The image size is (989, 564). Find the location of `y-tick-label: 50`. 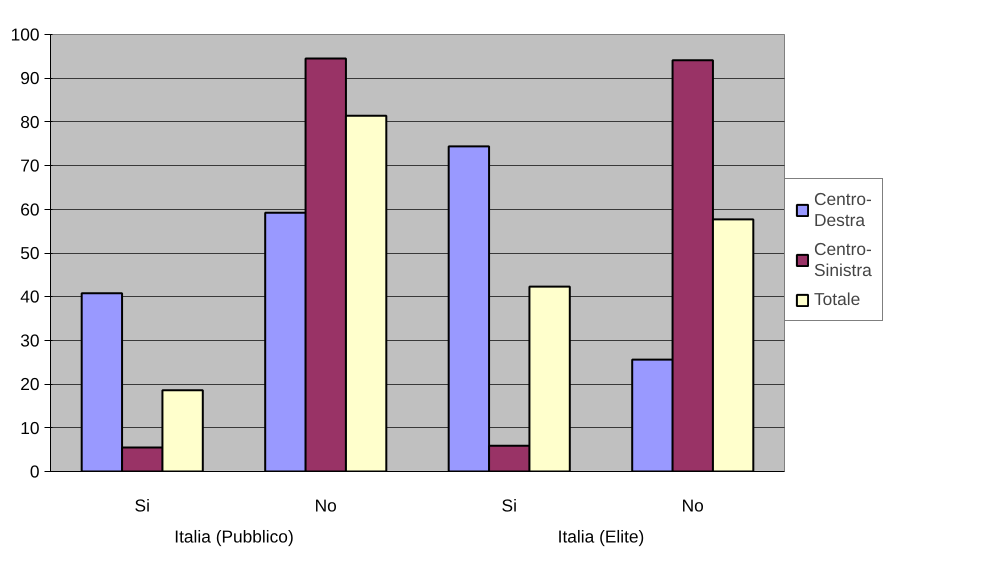

y-tick-label: 50 is located at coordinates (30, 253).